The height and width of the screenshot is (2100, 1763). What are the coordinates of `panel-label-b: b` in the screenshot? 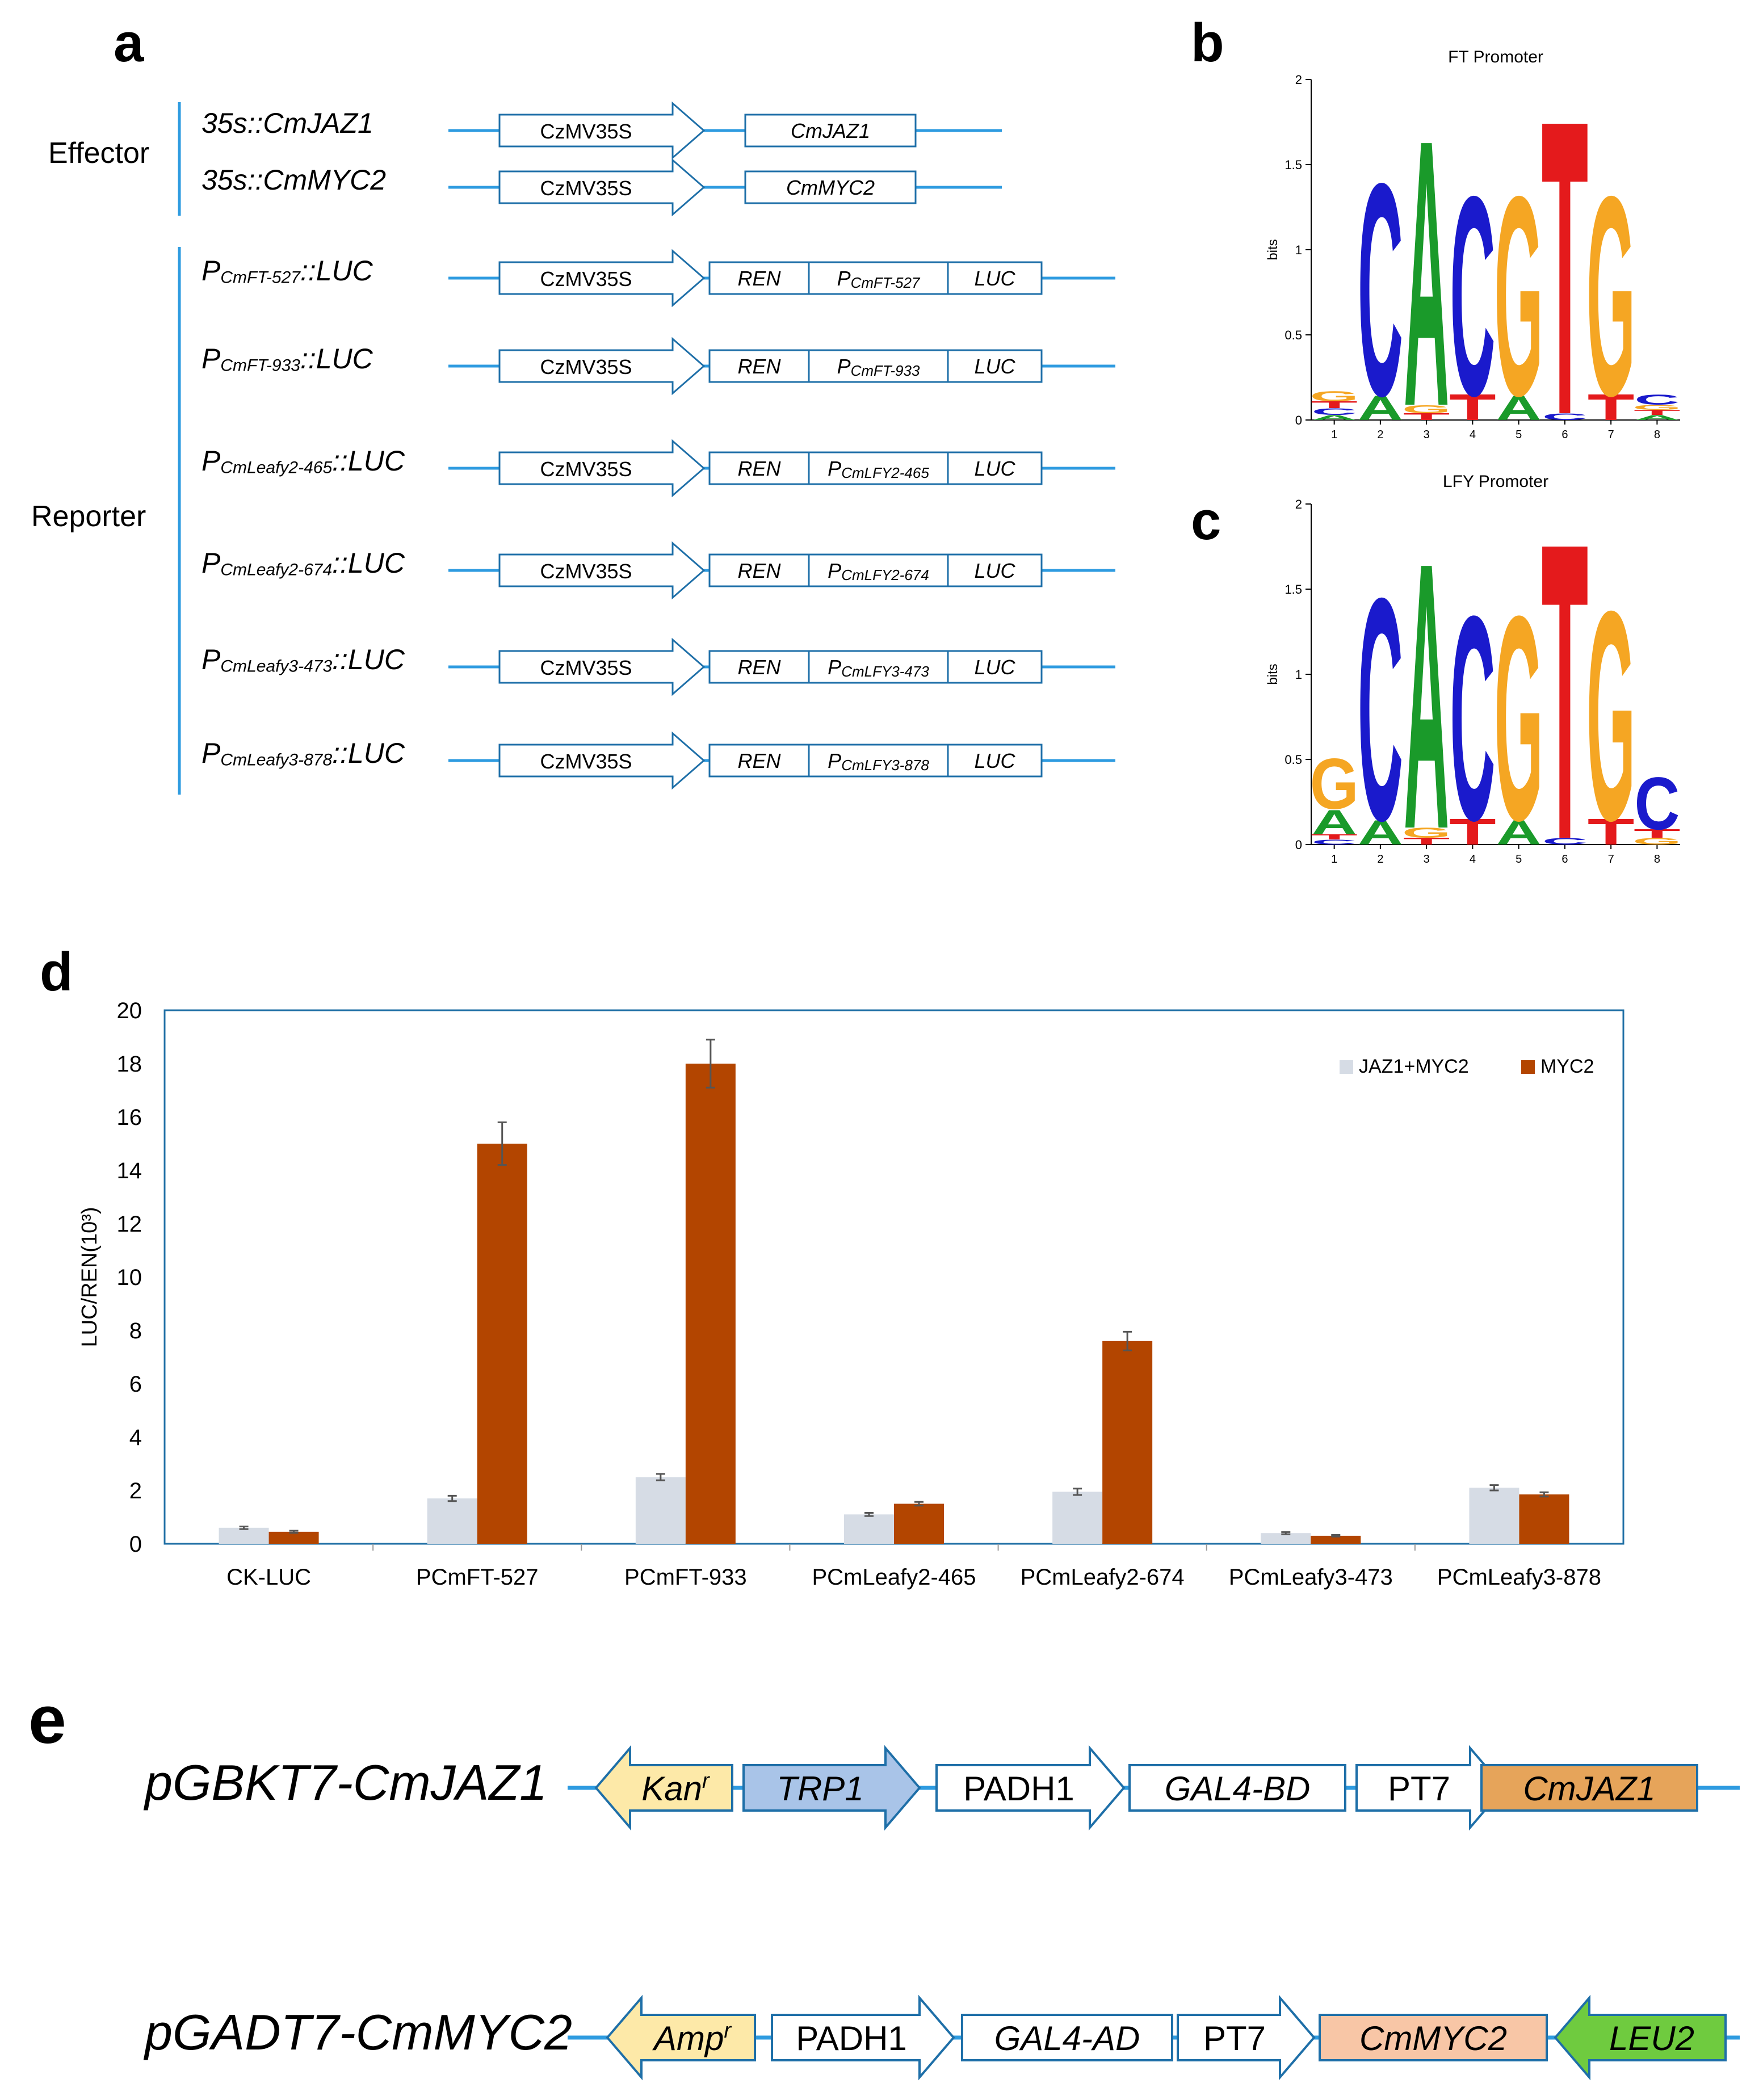 It's located at (1207, 42).